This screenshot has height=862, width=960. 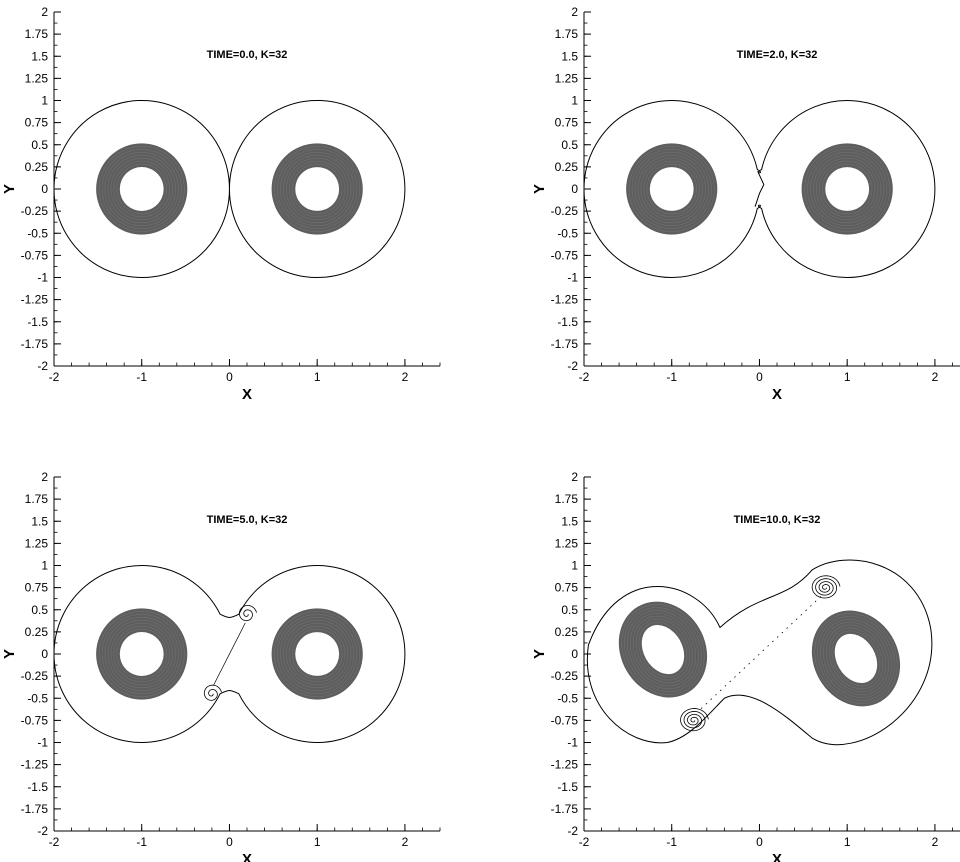 What do you see at coordinates (694, 720) in the screenshot?
I see `spiral` at bounding box center [694, 720].